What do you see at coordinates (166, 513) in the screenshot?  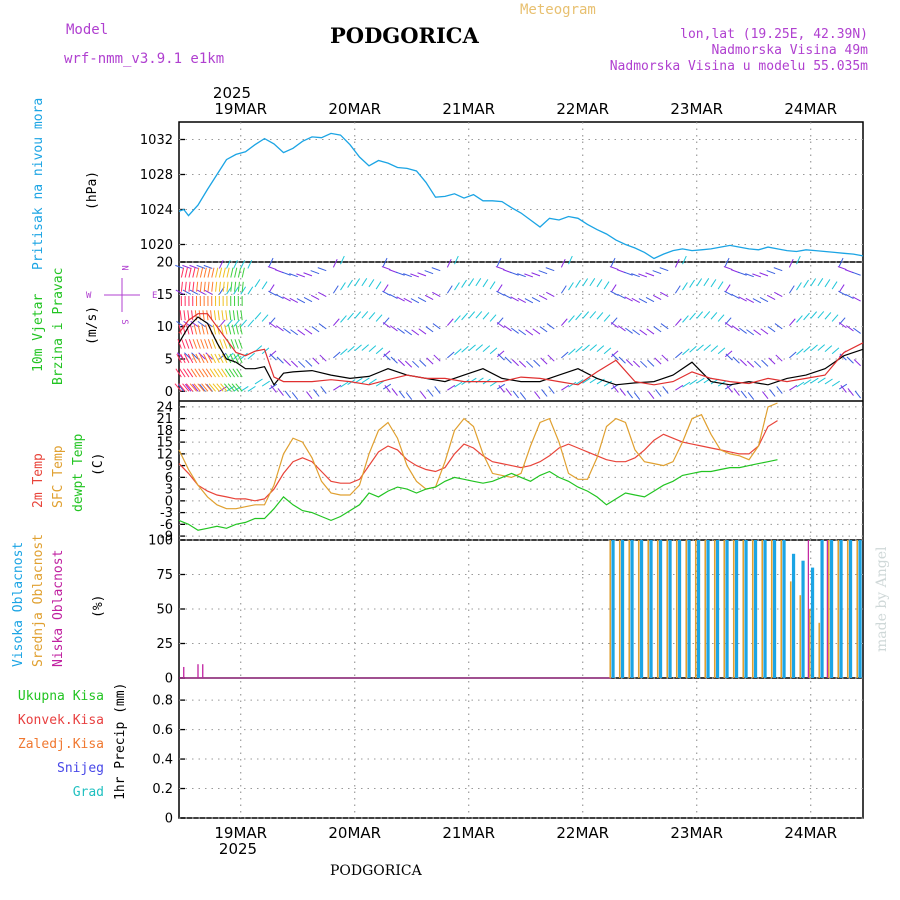 I see `y-tick-label: -3` at bounding box center [166, 513].